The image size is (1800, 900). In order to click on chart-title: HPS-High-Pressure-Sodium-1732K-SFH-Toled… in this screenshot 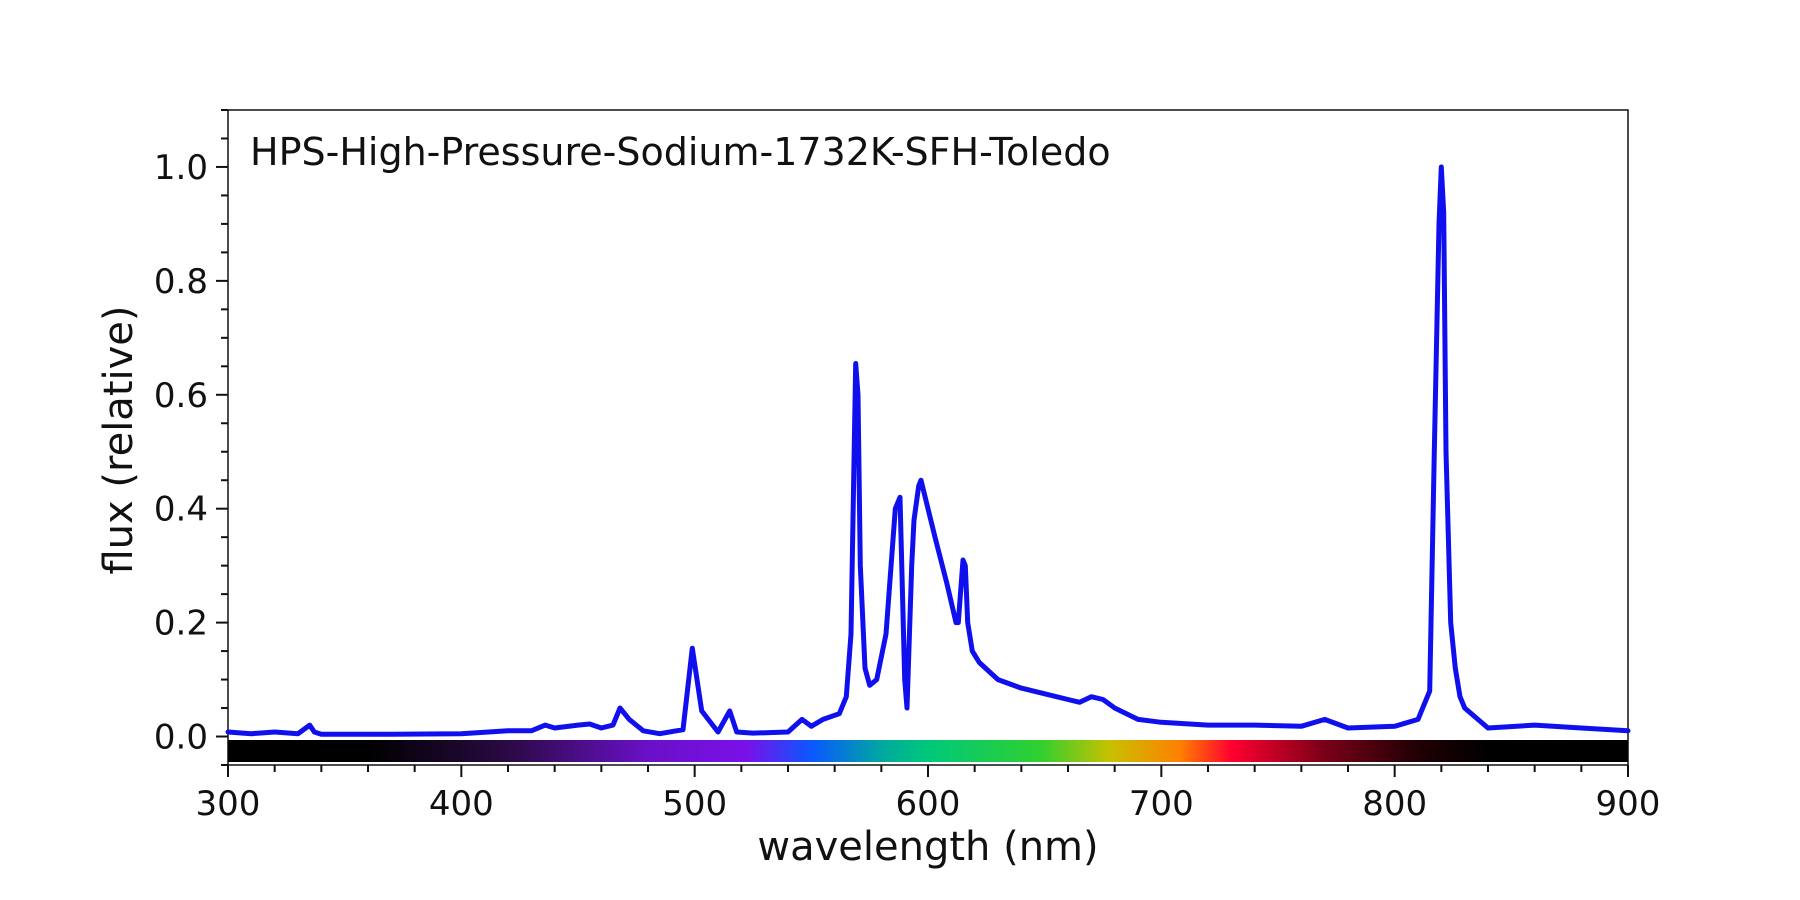, I will do `click(680, 152)`.